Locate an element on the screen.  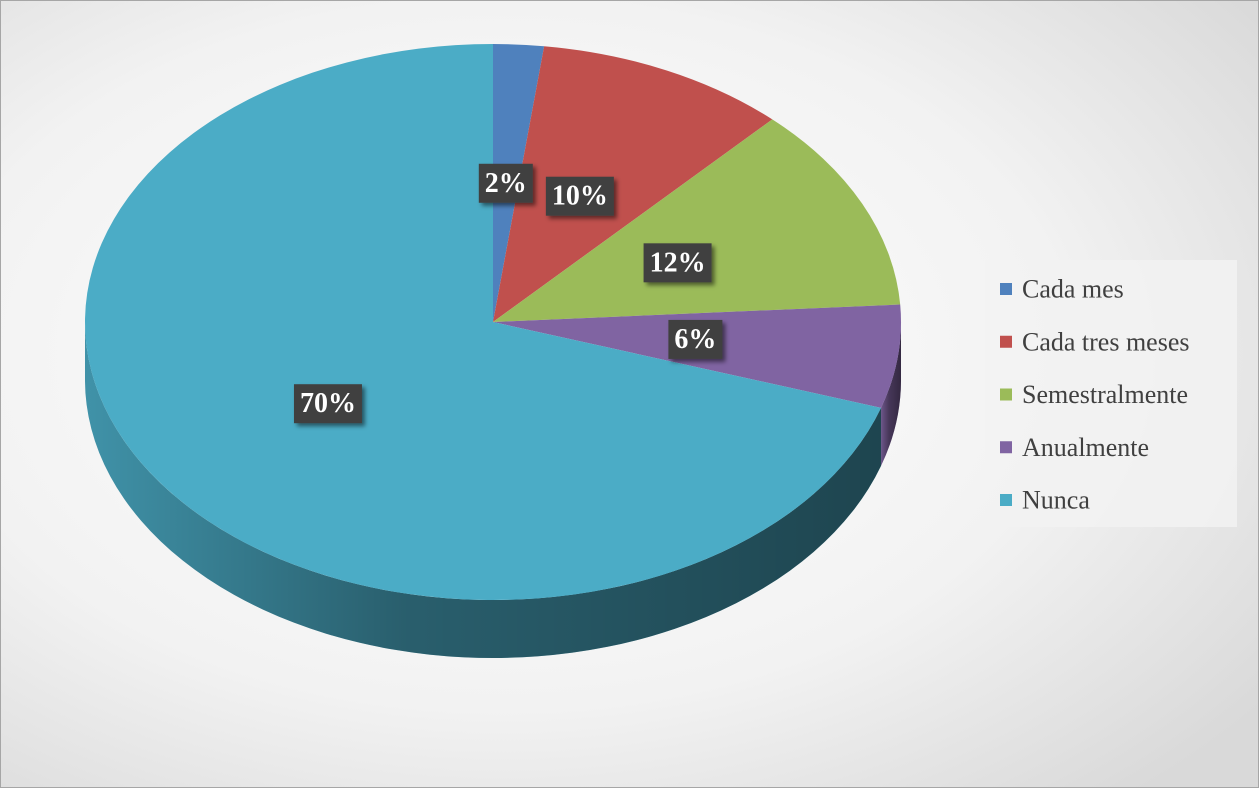
legend-box is located at coordinates (1111, 393).